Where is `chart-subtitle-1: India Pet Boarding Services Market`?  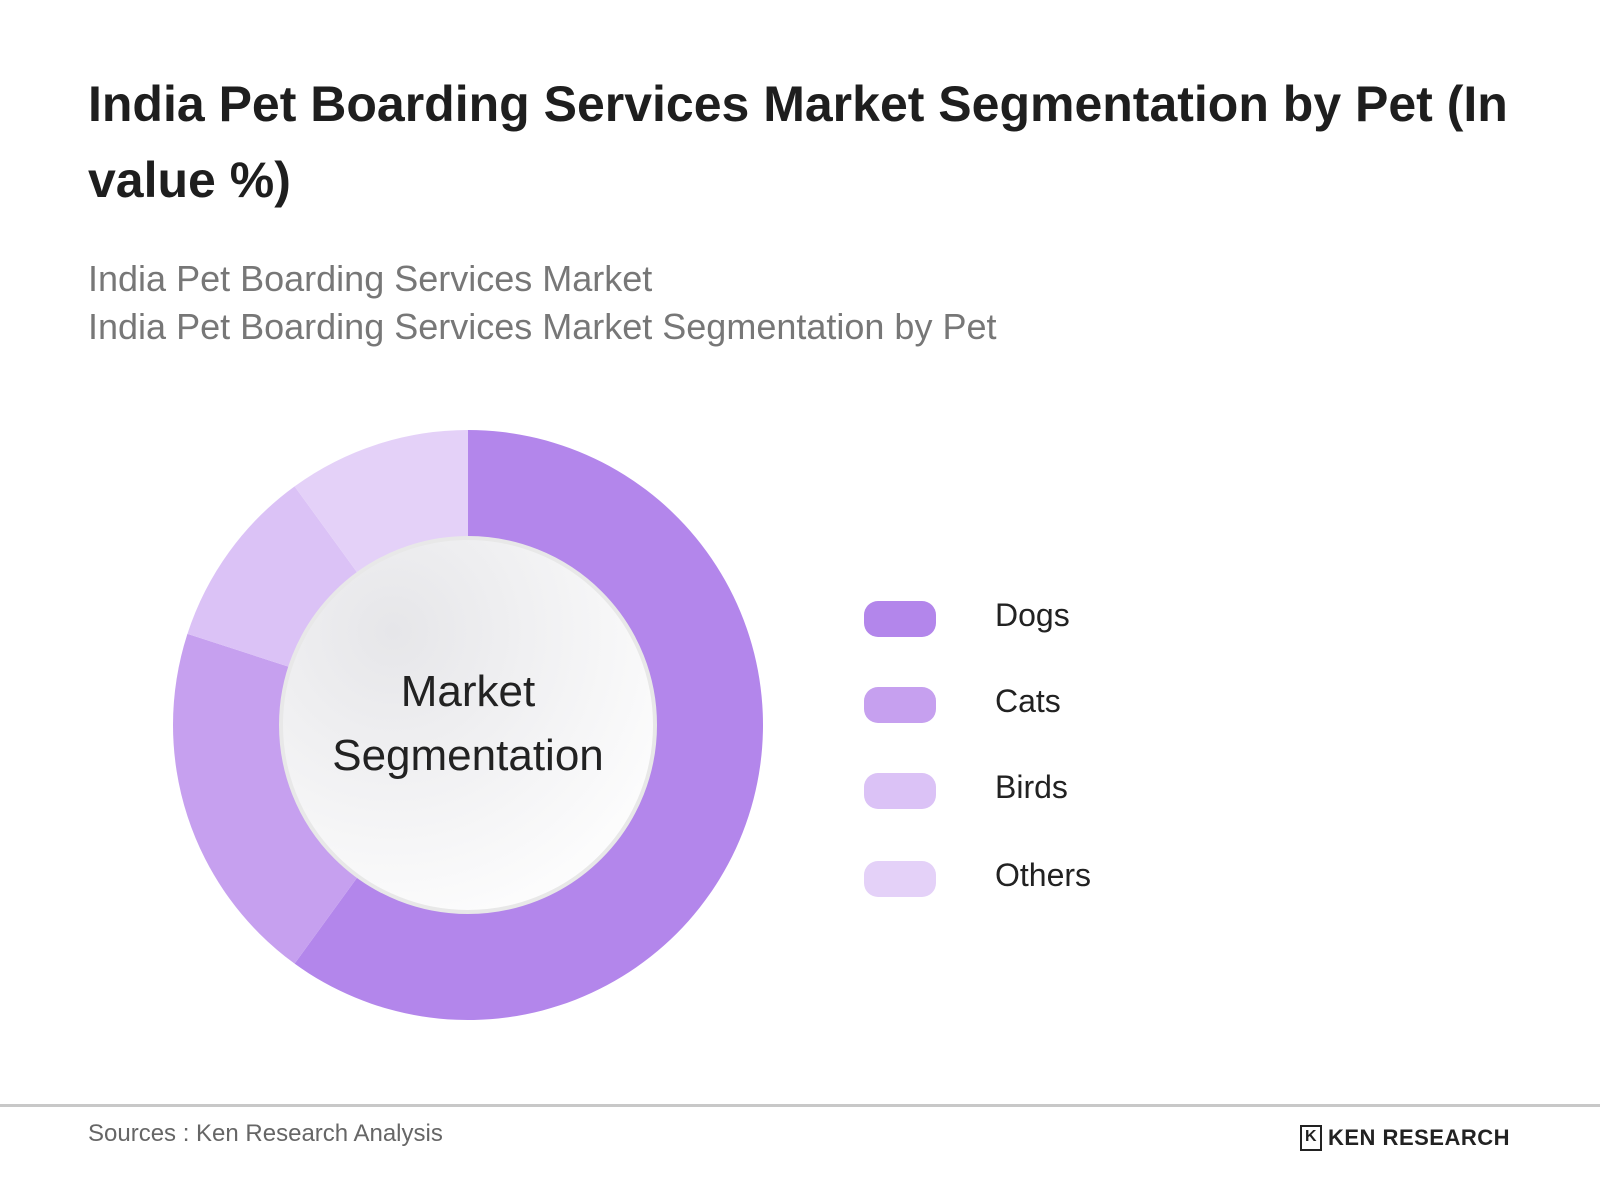
chart-subtitle-1: India Pet Boarding Services Market is located at coordinates (370, 278).